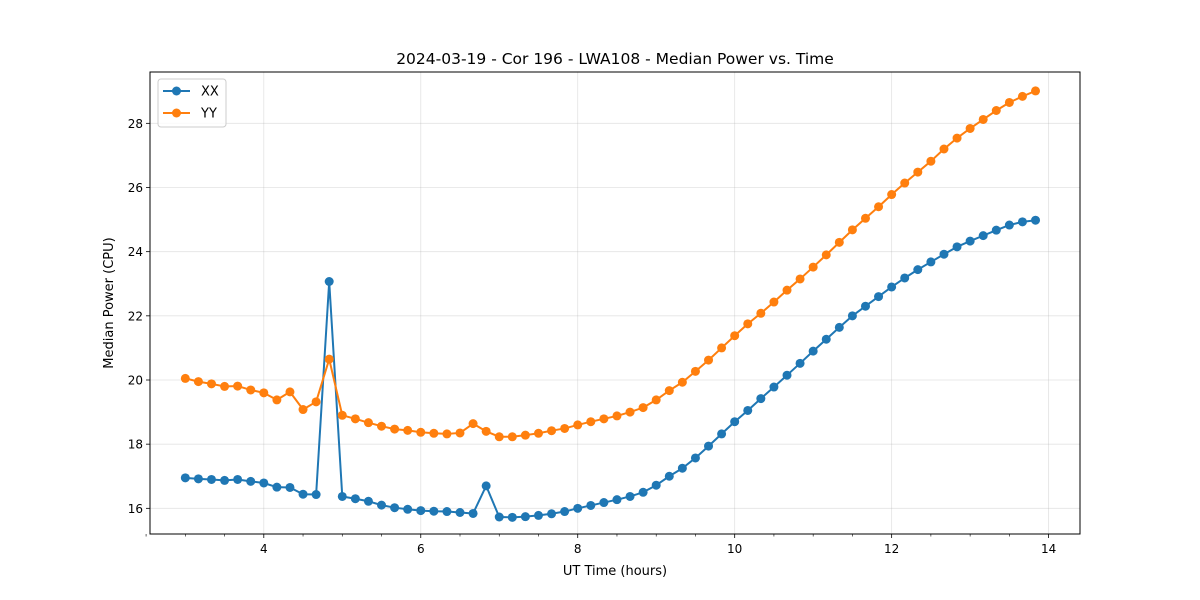 This screenshot has width=1200, height=600. I want to click on y-tick-label: 28, so click(135, 124).